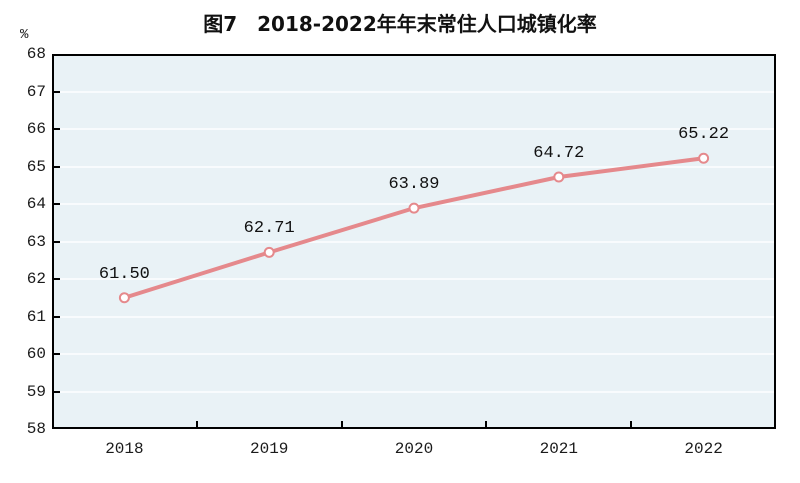 The height and width of the screenshot is (483, 800). I want to click on y-axis-label: 63, so click(36, 241).